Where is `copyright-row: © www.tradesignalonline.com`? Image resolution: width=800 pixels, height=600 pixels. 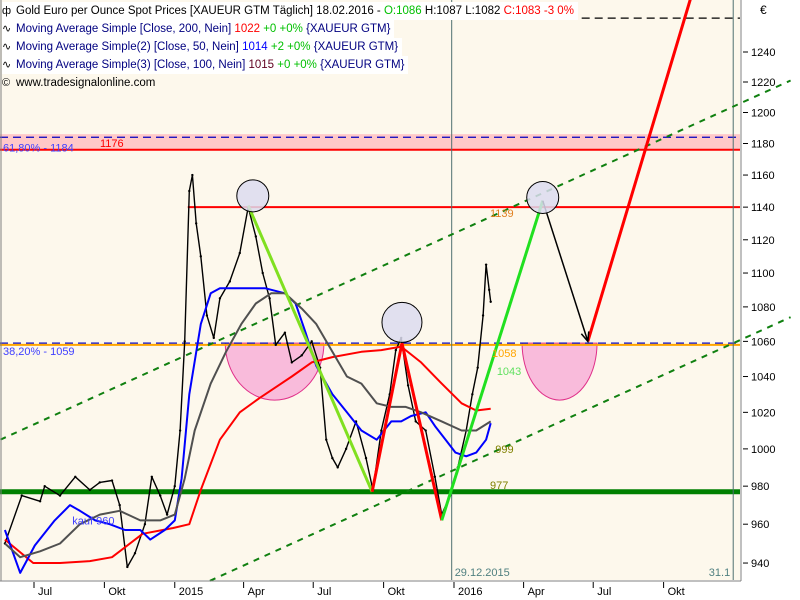 copyright-row: © www.tradesignalonline.com is located at coordinates (80, 83).